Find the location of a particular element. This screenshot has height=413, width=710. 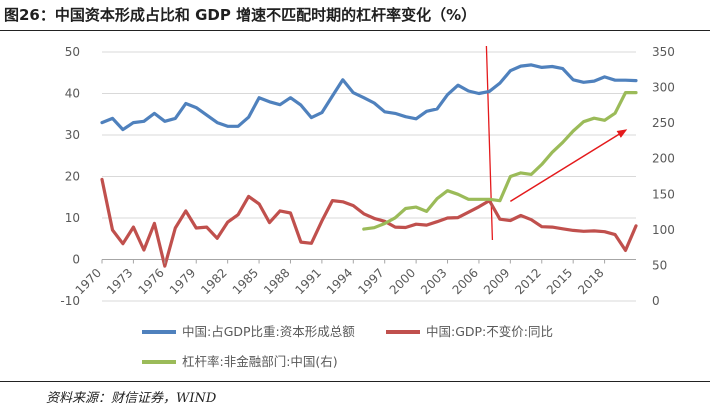

x-tick-label: 2006 is located at coordinates (465, 281).